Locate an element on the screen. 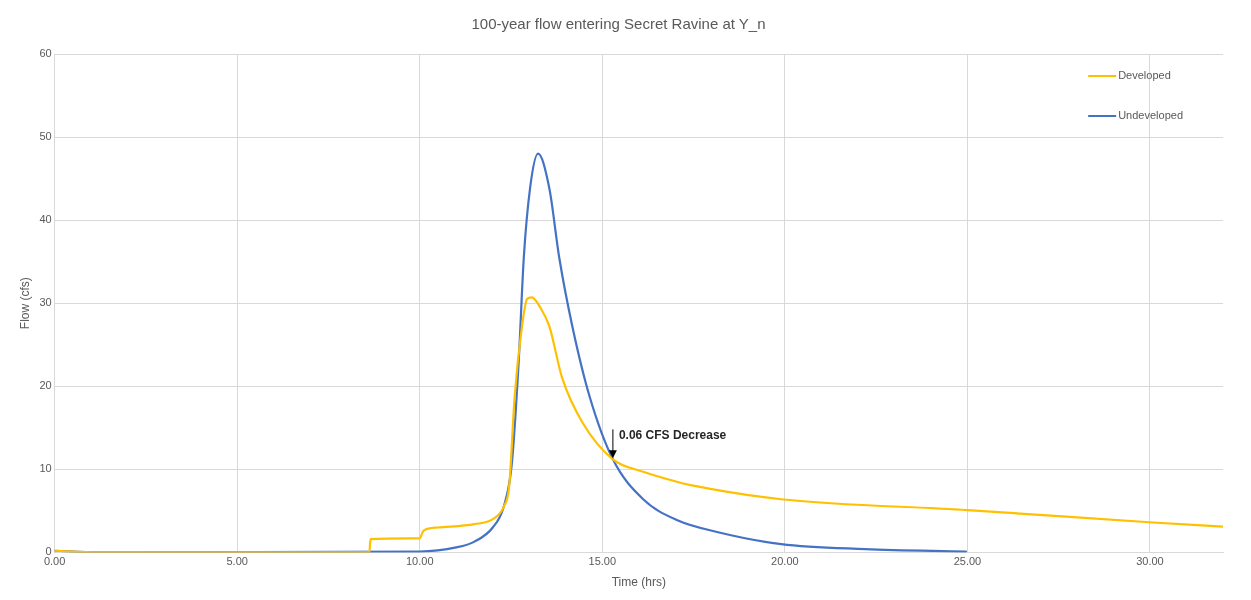 The width and height of the screenshot is (1251, 600). x-tick-label: 30.00 is located at coordinates (1150, 561).